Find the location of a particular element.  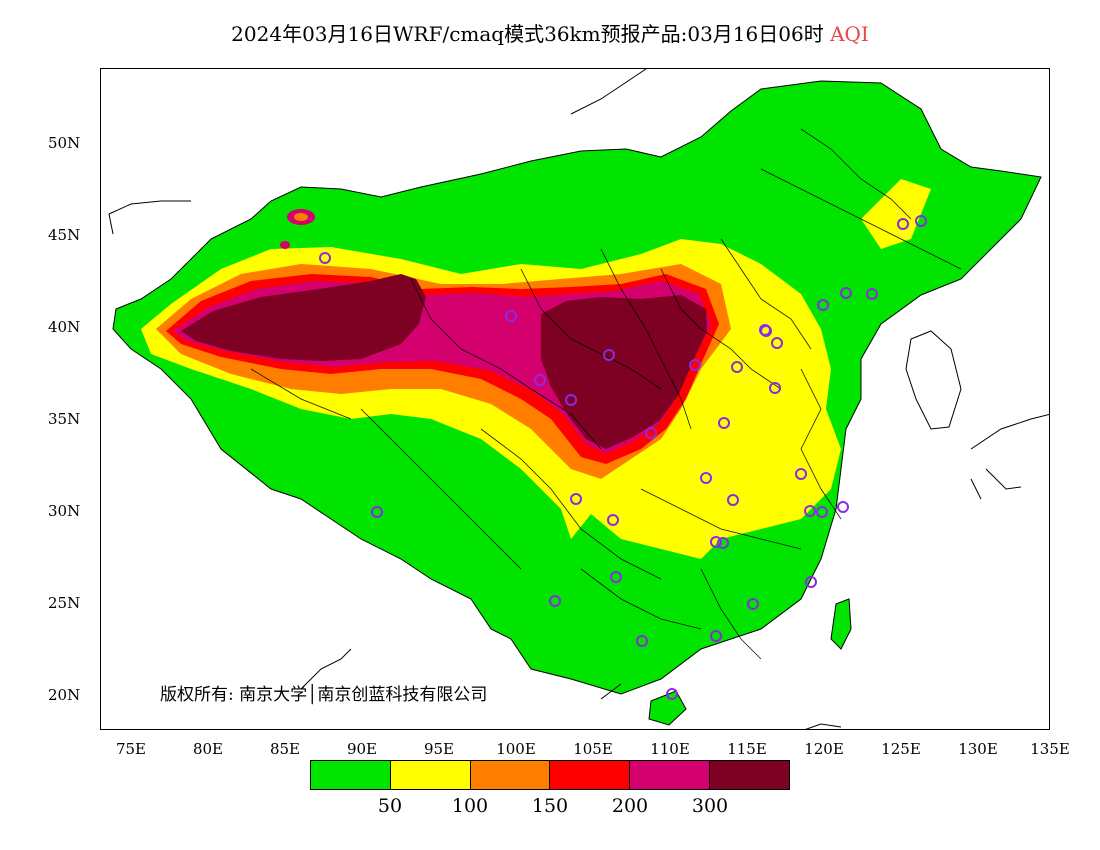

lon-label-135e: 135E is located at coordinates (1050, 749).